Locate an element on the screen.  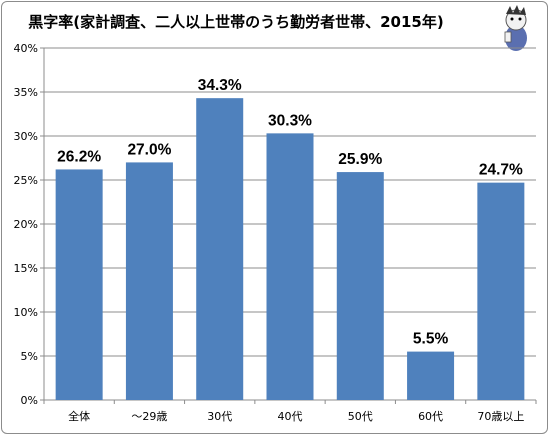
data-label: 30.3% is located at coordinates (290, 120).